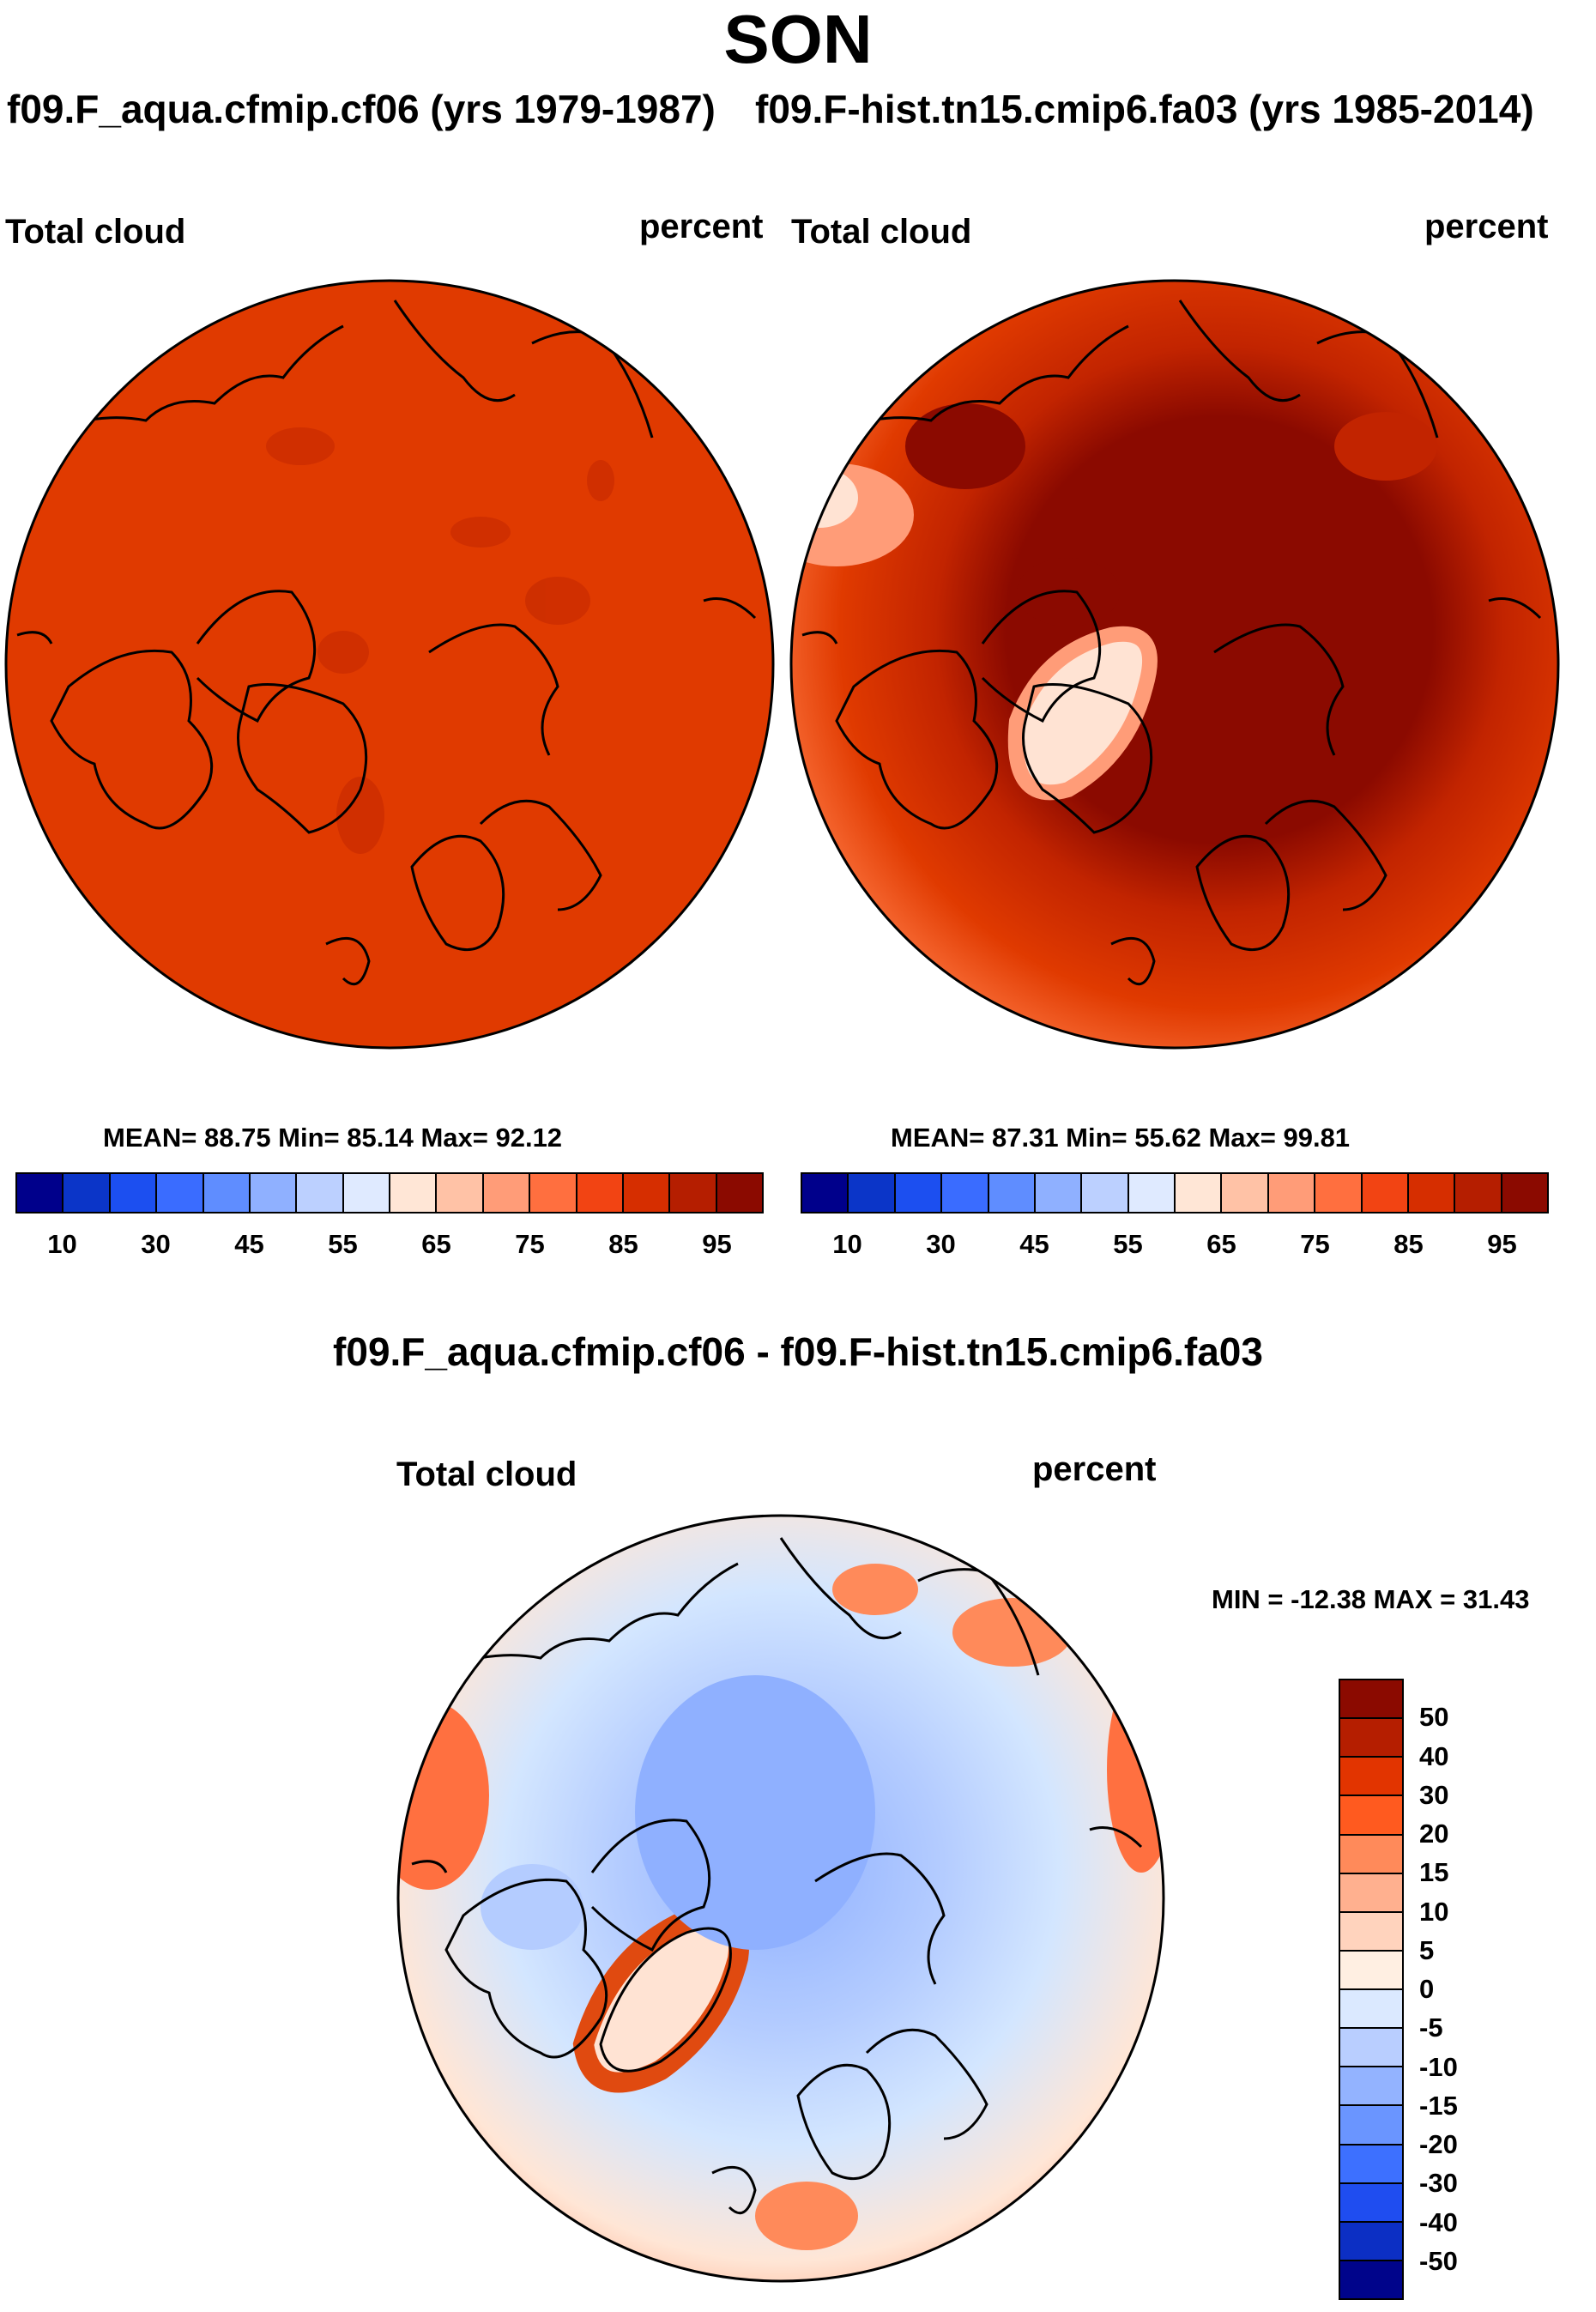 The height and width of the screenshot is (2312, 1596). Describe the element at coordinates (701, 226) in the screenshot. I see `left-units-label: percent` at that location.